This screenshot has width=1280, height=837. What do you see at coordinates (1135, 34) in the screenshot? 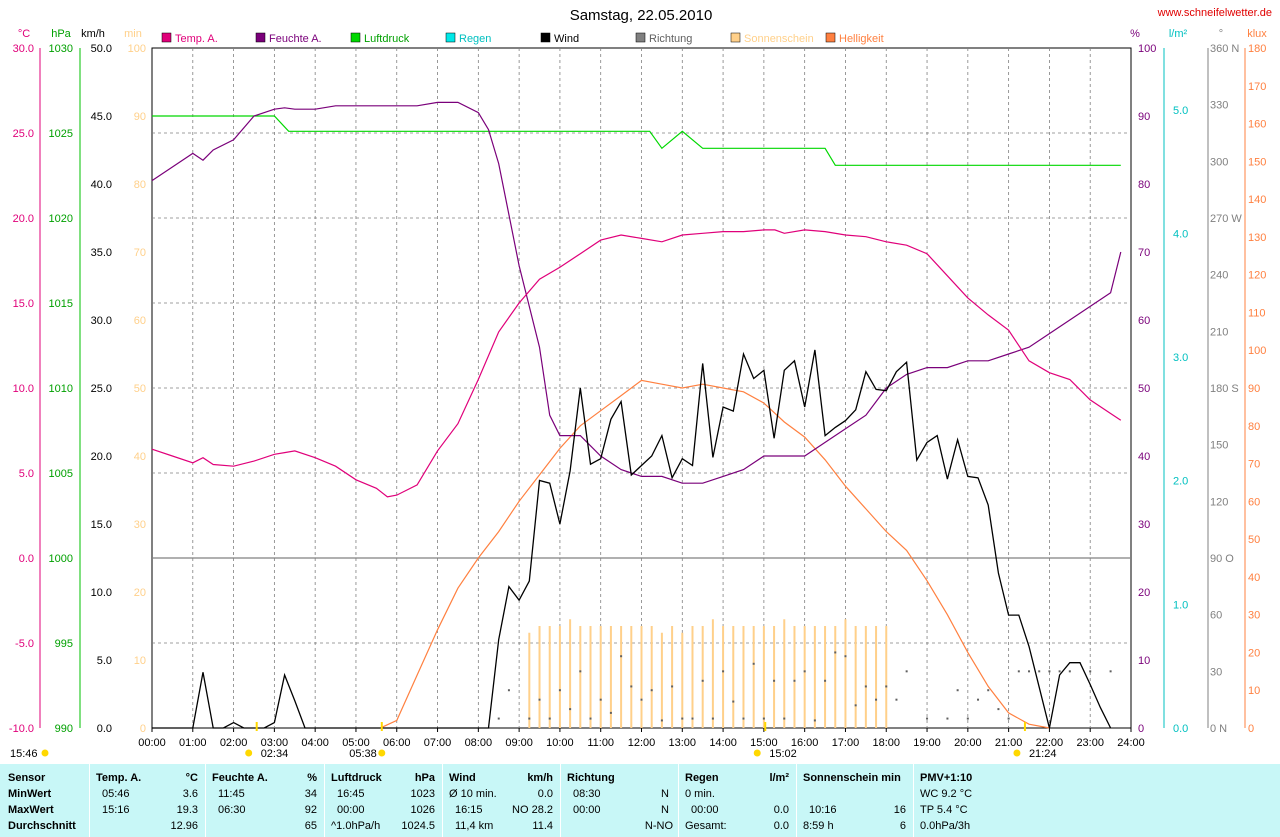
I see `unit-humidity: %` at bounding box center [1135, 34].